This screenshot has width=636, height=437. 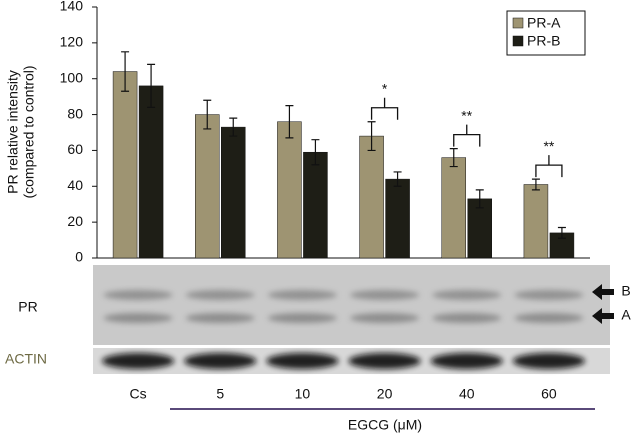 What do you see at coordinates (72, 77) in the screenshot?
I see `y-tick-label: 100` at bounding box center [72, 77].